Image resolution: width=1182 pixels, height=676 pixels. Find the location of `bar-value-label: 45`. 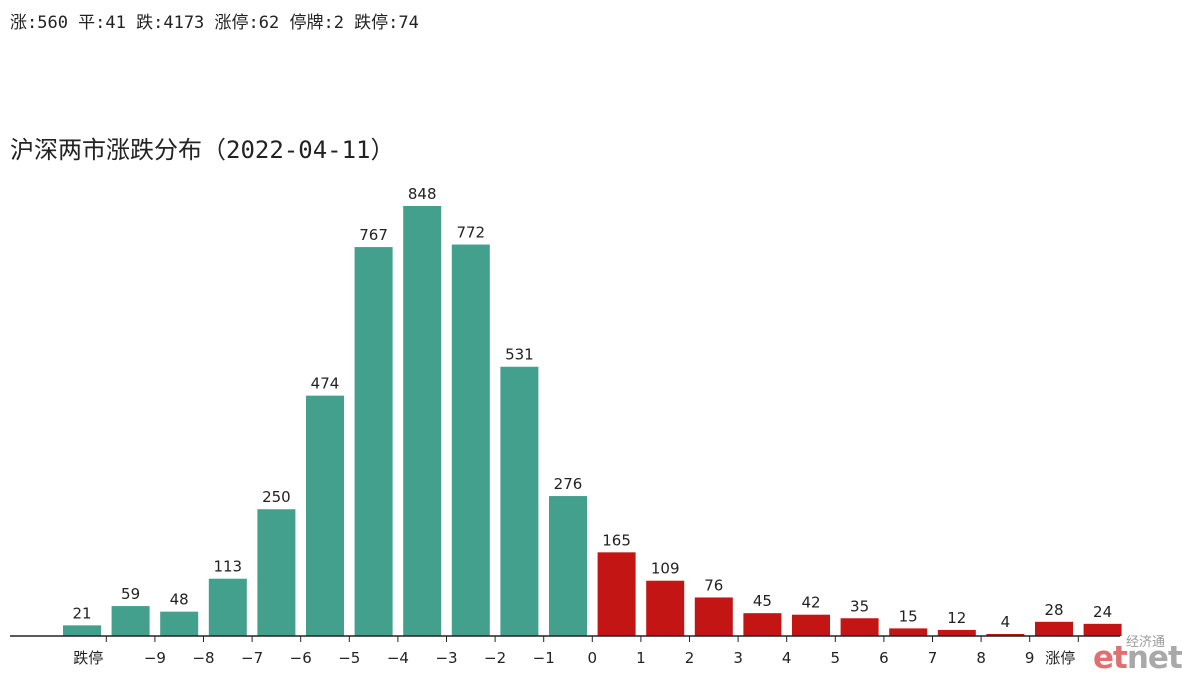

bar-value-label: 45 is located at coordinates (762, 601).